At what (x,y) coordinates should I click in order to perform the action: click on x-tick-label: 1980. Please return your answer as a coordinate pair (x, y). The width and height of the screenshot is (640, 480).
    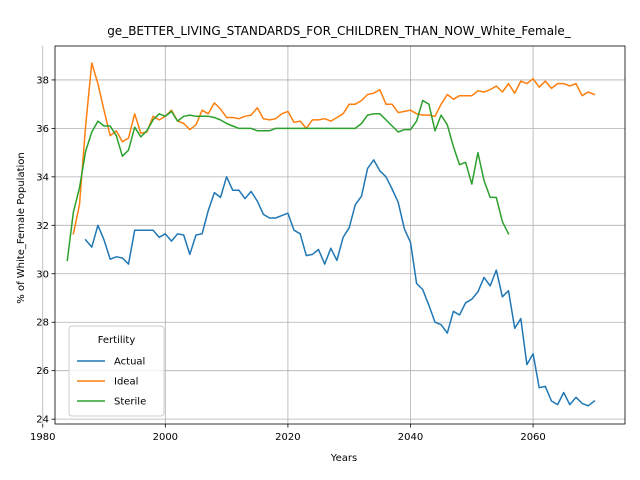
    Looking at the image, I should click on (42, 437).